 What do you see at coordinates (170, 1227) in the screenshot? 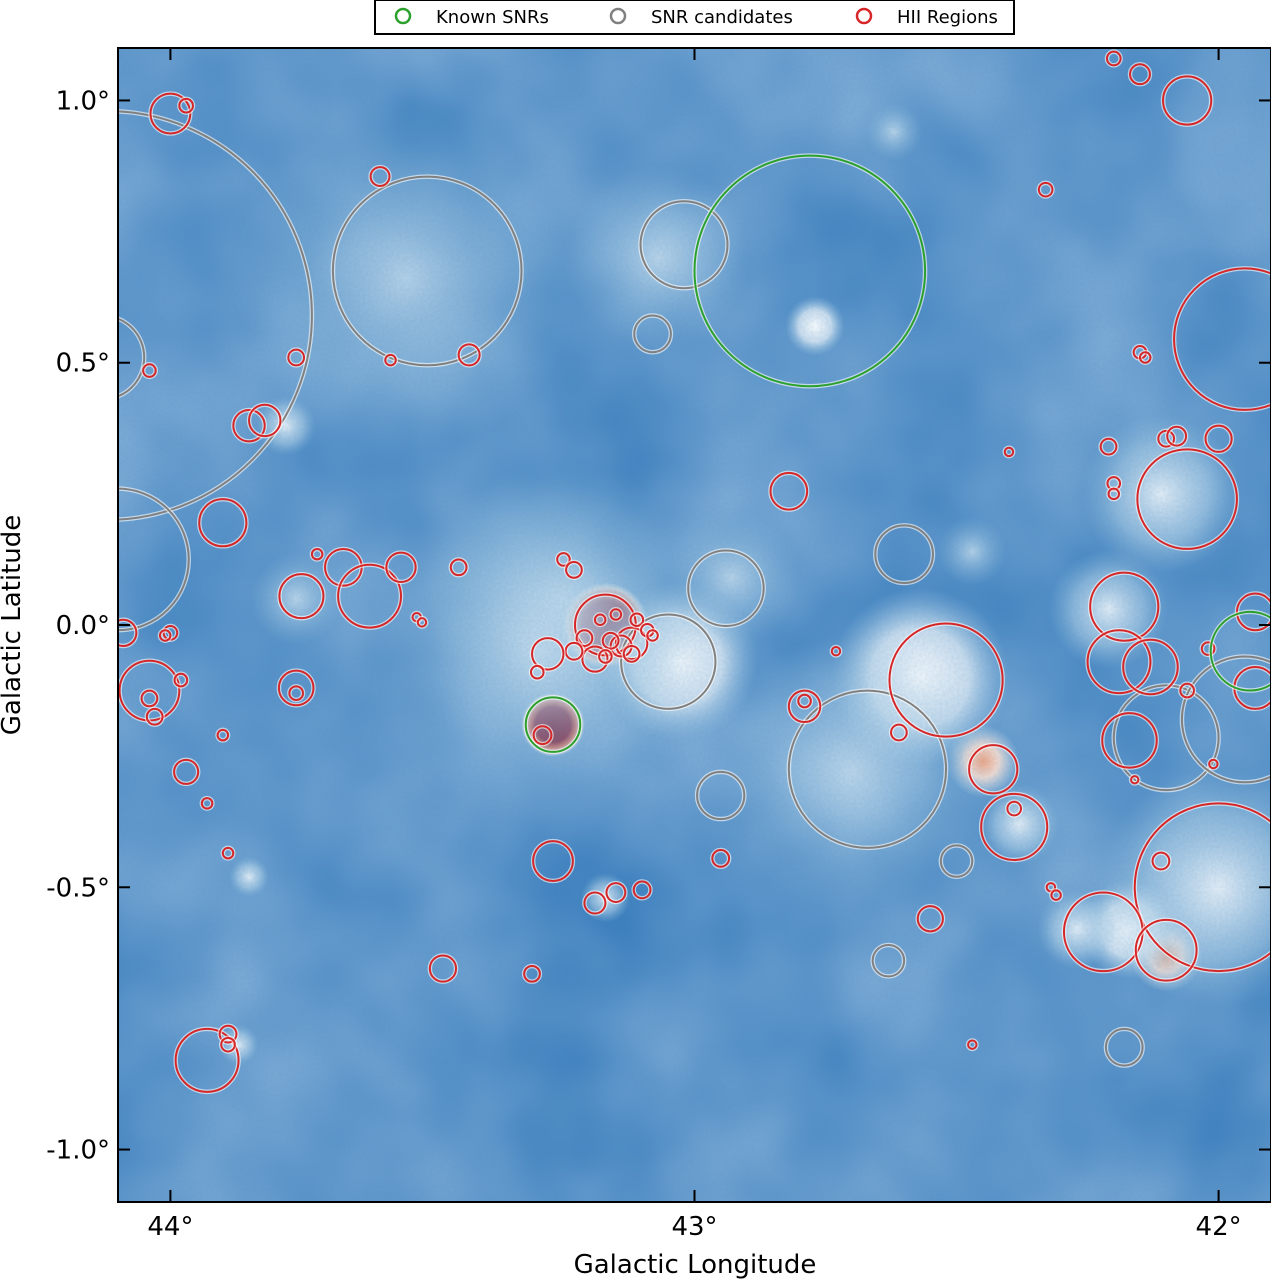
I see `x-tick-label-0: 44°` at bounding box center [170, 1227].